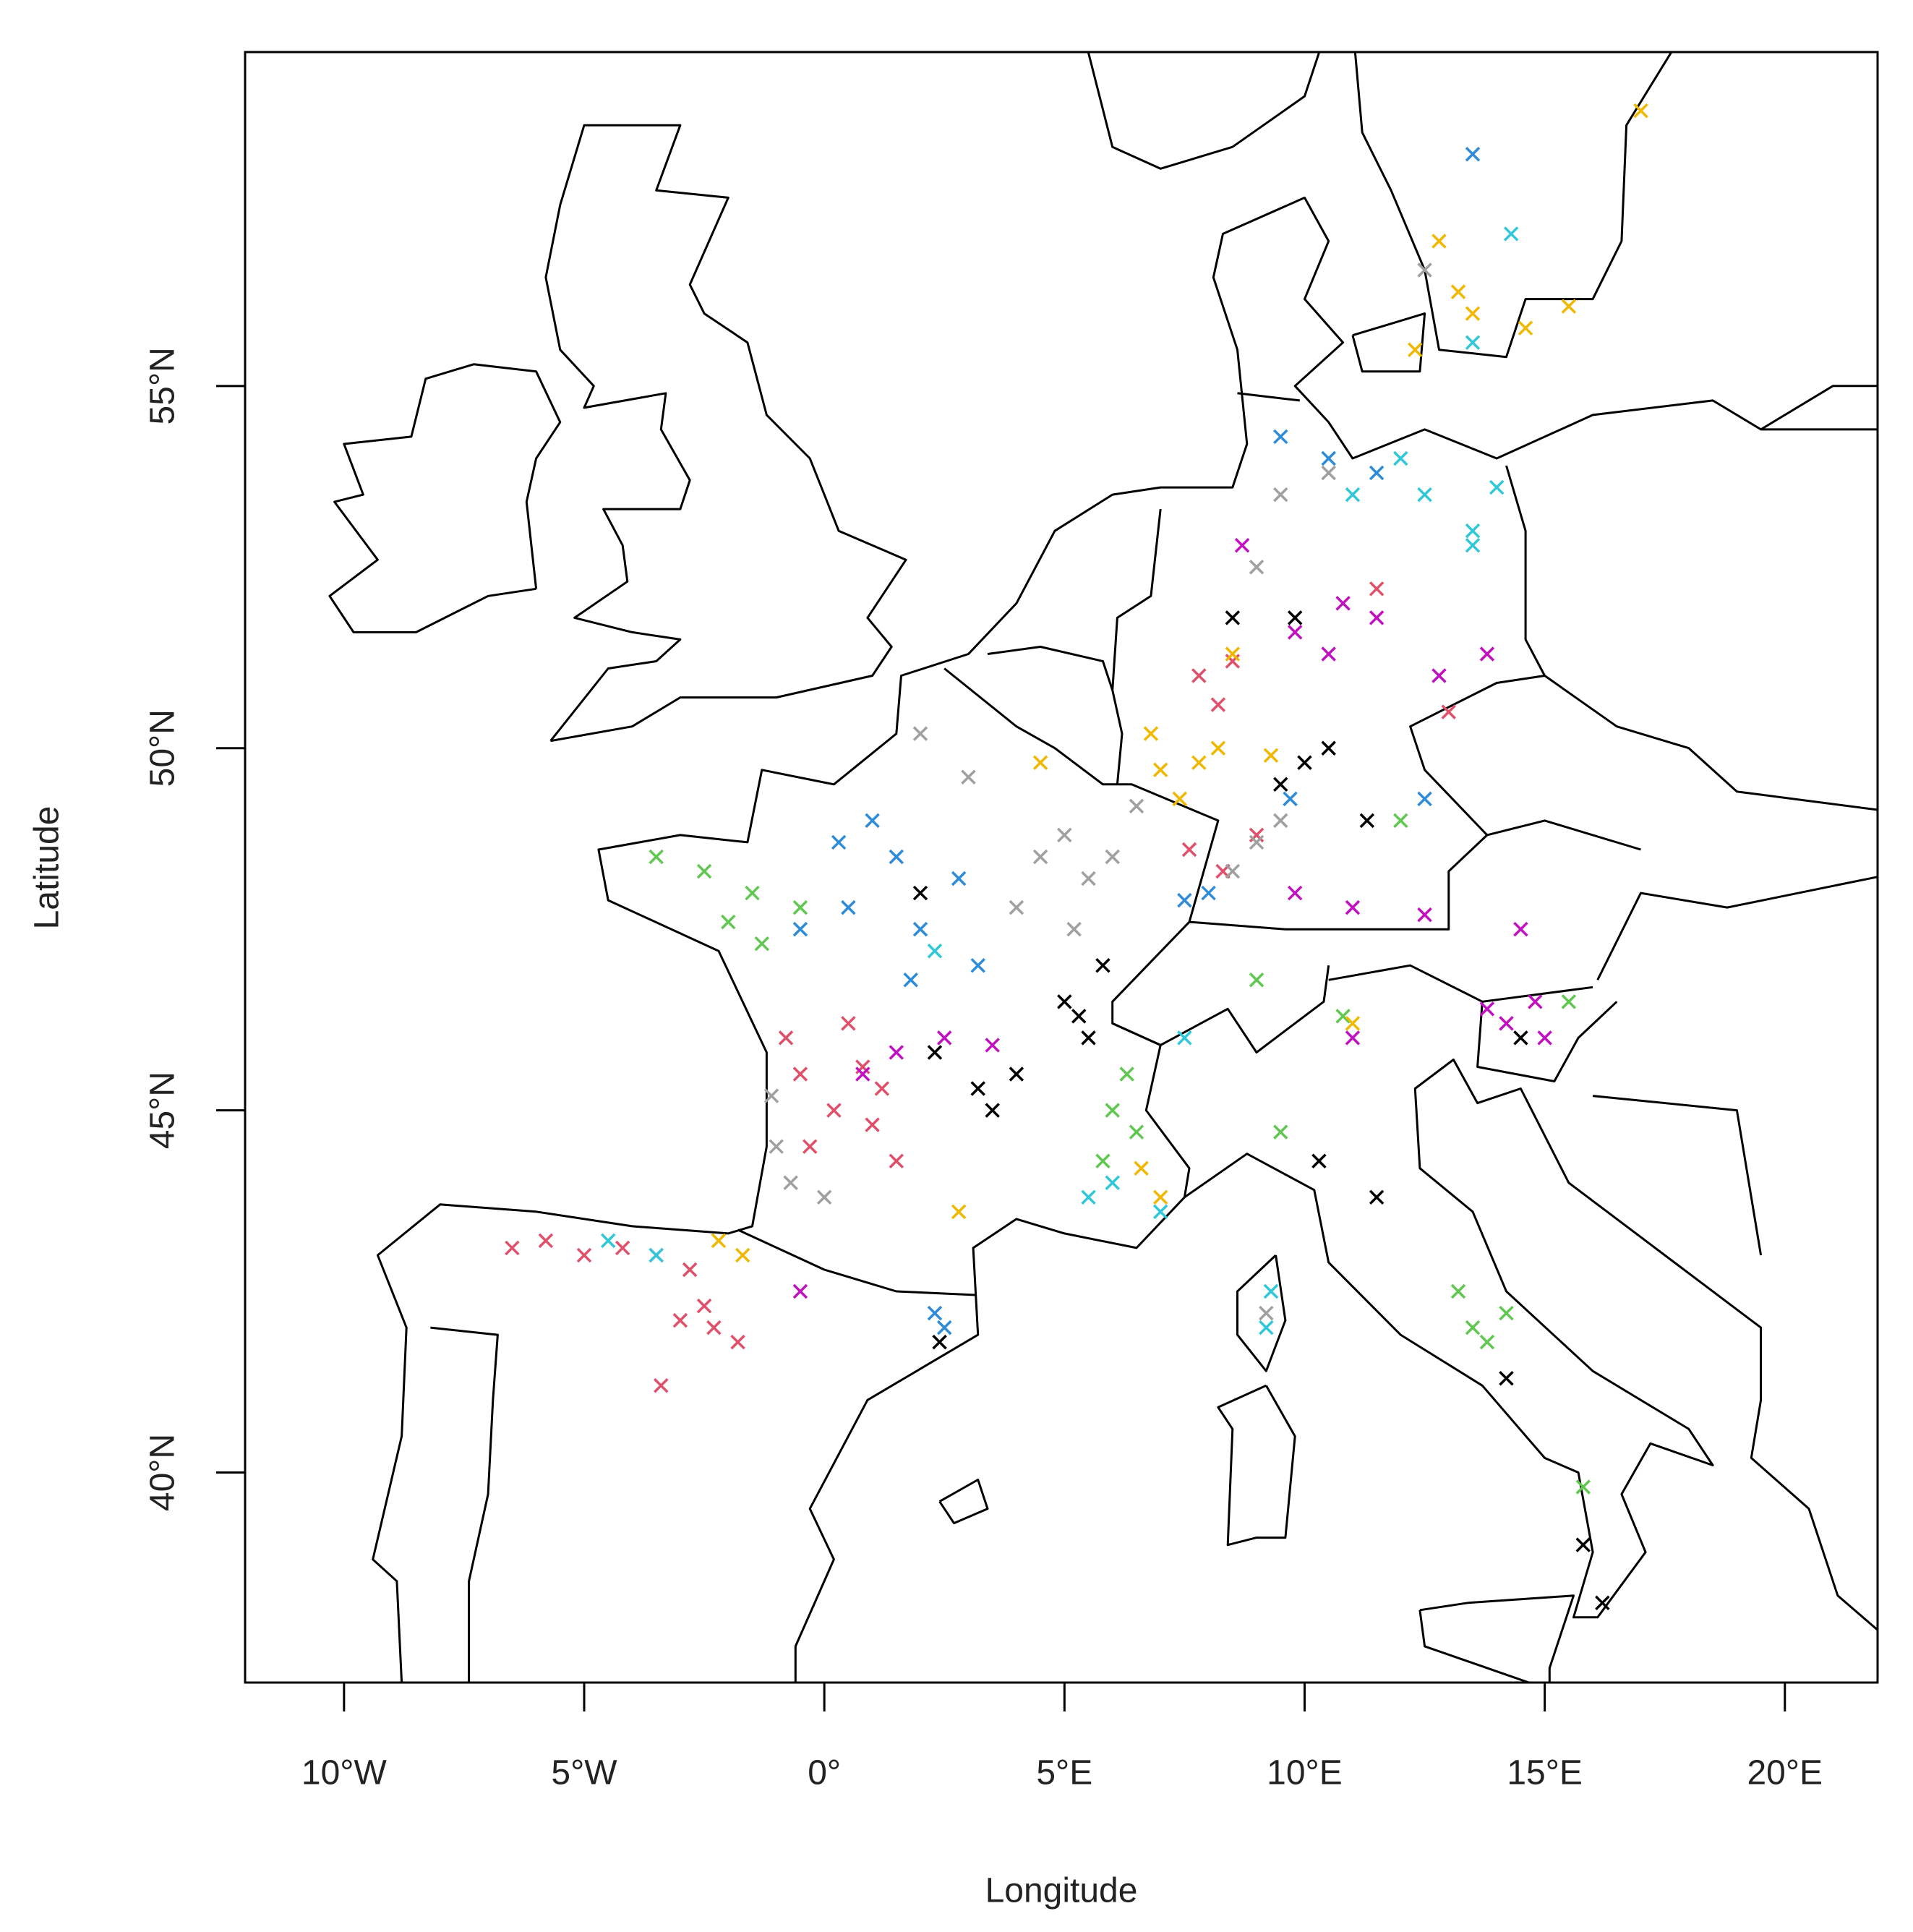 The image size is (1913, 1932). I want to click on x-tick-label: 15°E, so click(1545, 1773).